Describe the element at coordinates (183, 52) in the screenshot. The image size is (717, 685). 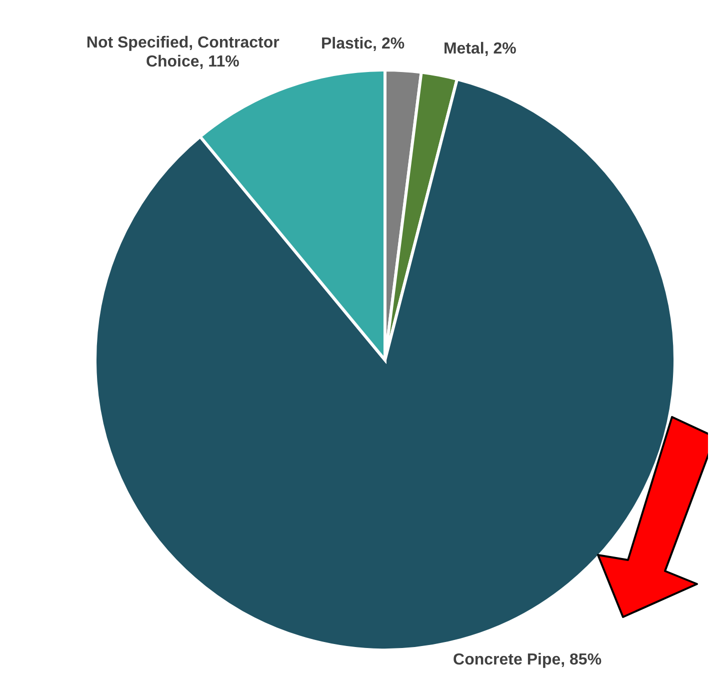
I see `slice-label: Not Specified, Contractor Choice, 11%` at that location.